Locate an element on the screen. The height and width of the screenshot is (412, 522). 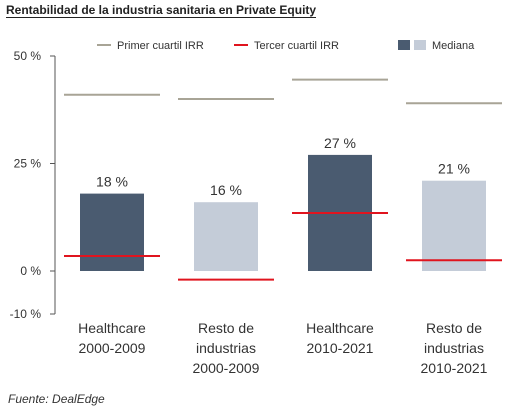
bar-value-label: 21 % is located at coordinates (454, 169).